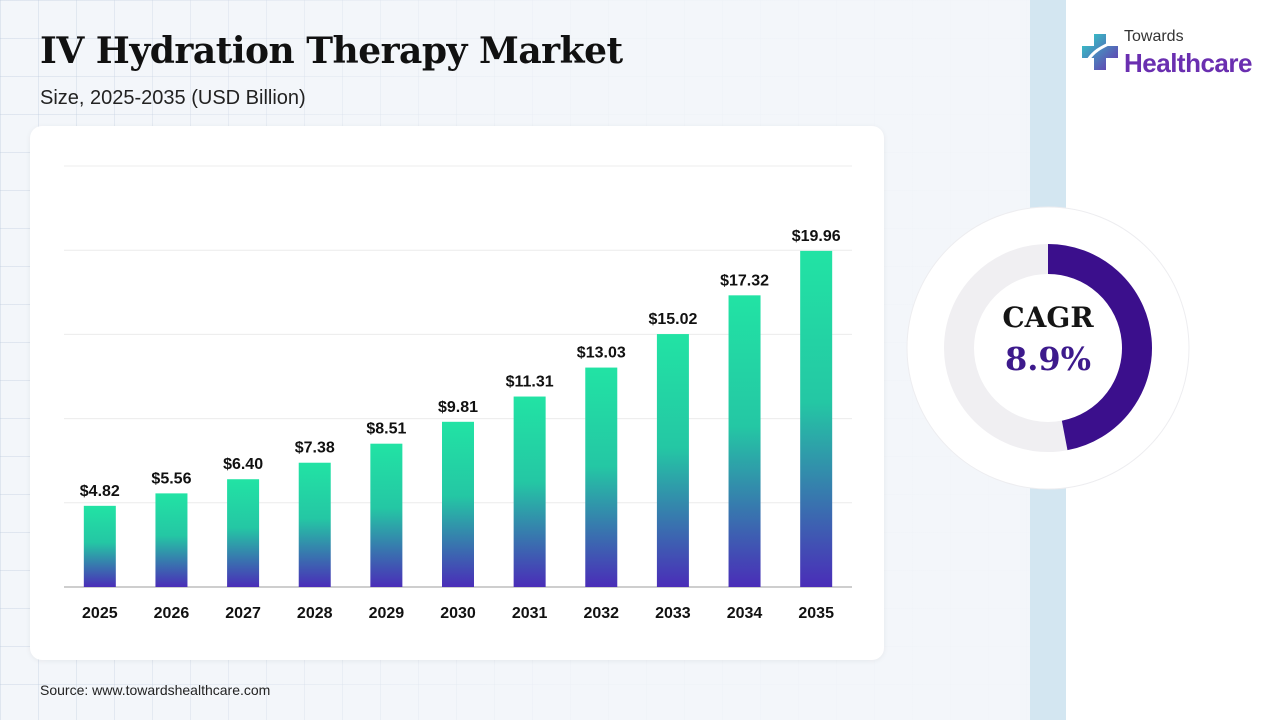 The height and width of the screenshot is (720, 1280). What do you see at coordinates (601, 613) in the screenshot?
I see `x-tick-label: 2032` at bounding box center [601, 613].